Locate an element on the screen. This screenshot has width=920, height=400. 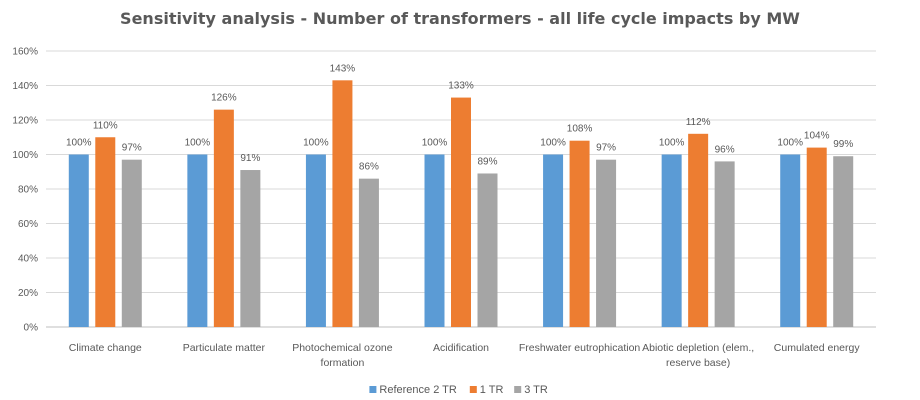
data-label: 96% is located at coordinates (725, 149).